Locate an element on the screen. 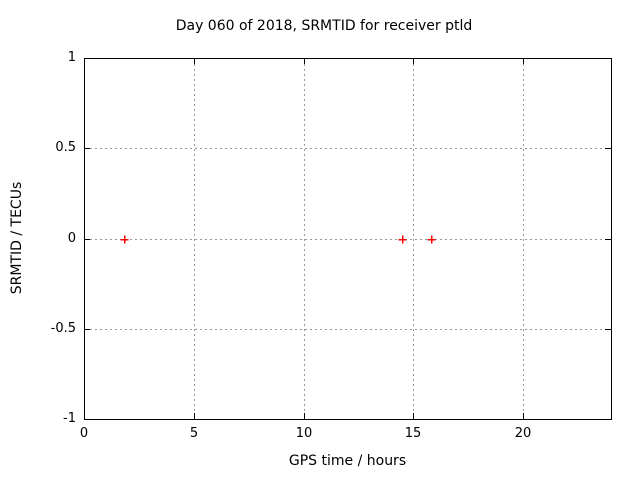 This screenshot has height=480, width=640. x-tick-label: 5 is located at coordinates (194, 433).